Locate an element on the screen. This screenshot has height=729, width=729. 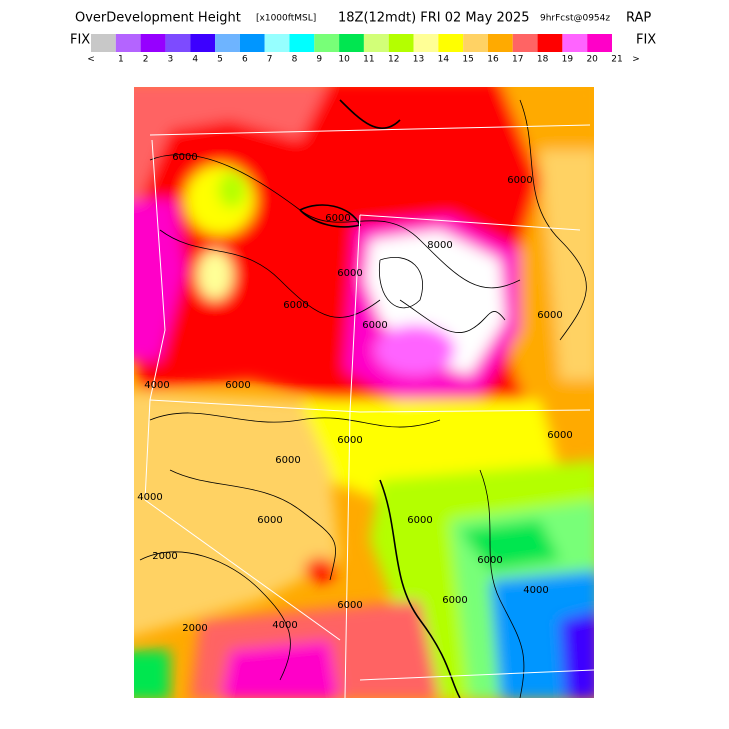
title-model: RAP is located at coordinates (638, 18).